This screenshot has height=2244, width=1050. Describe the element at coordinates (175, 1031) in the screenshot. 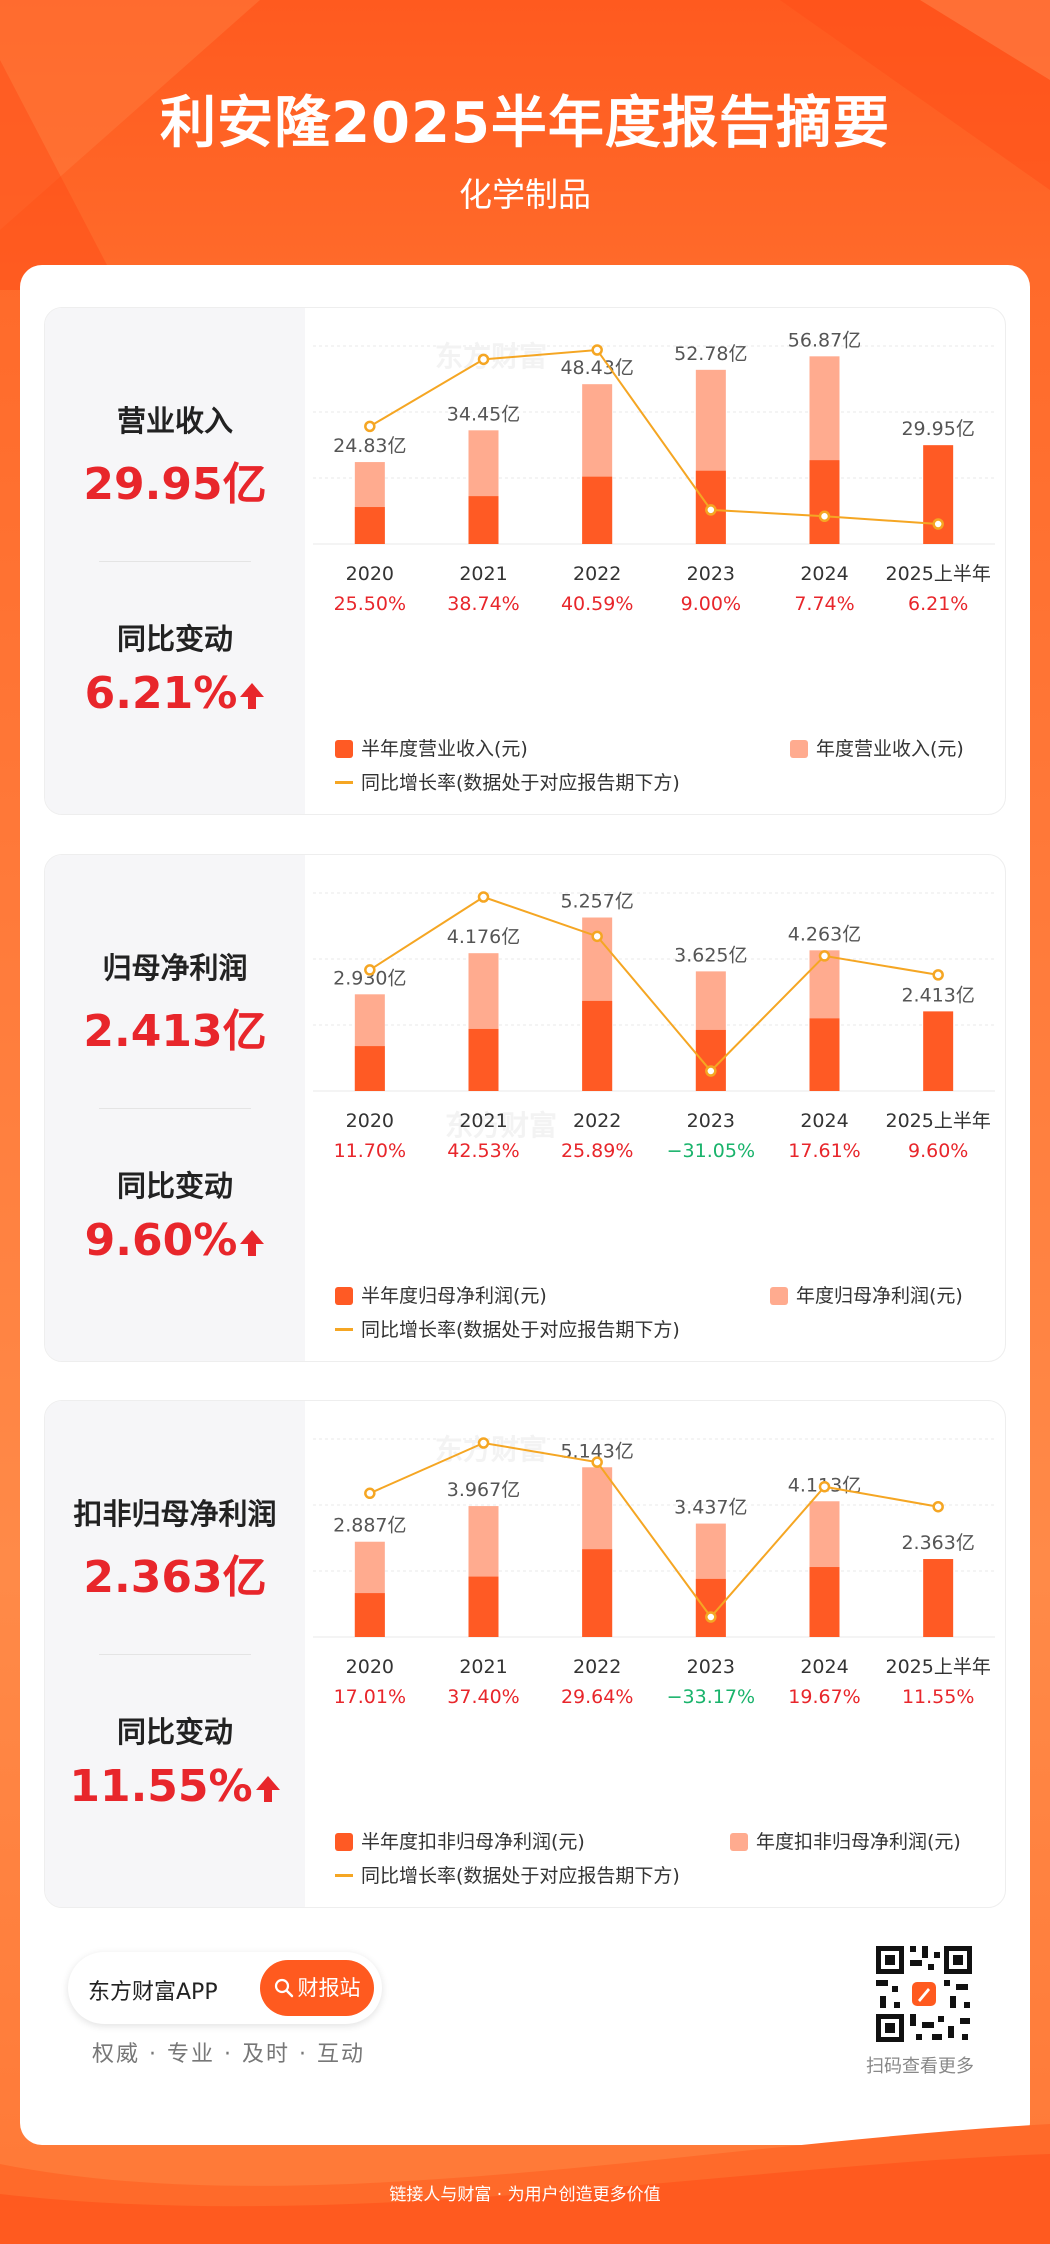

I see `kpi-value: 2.413亿` at that location.